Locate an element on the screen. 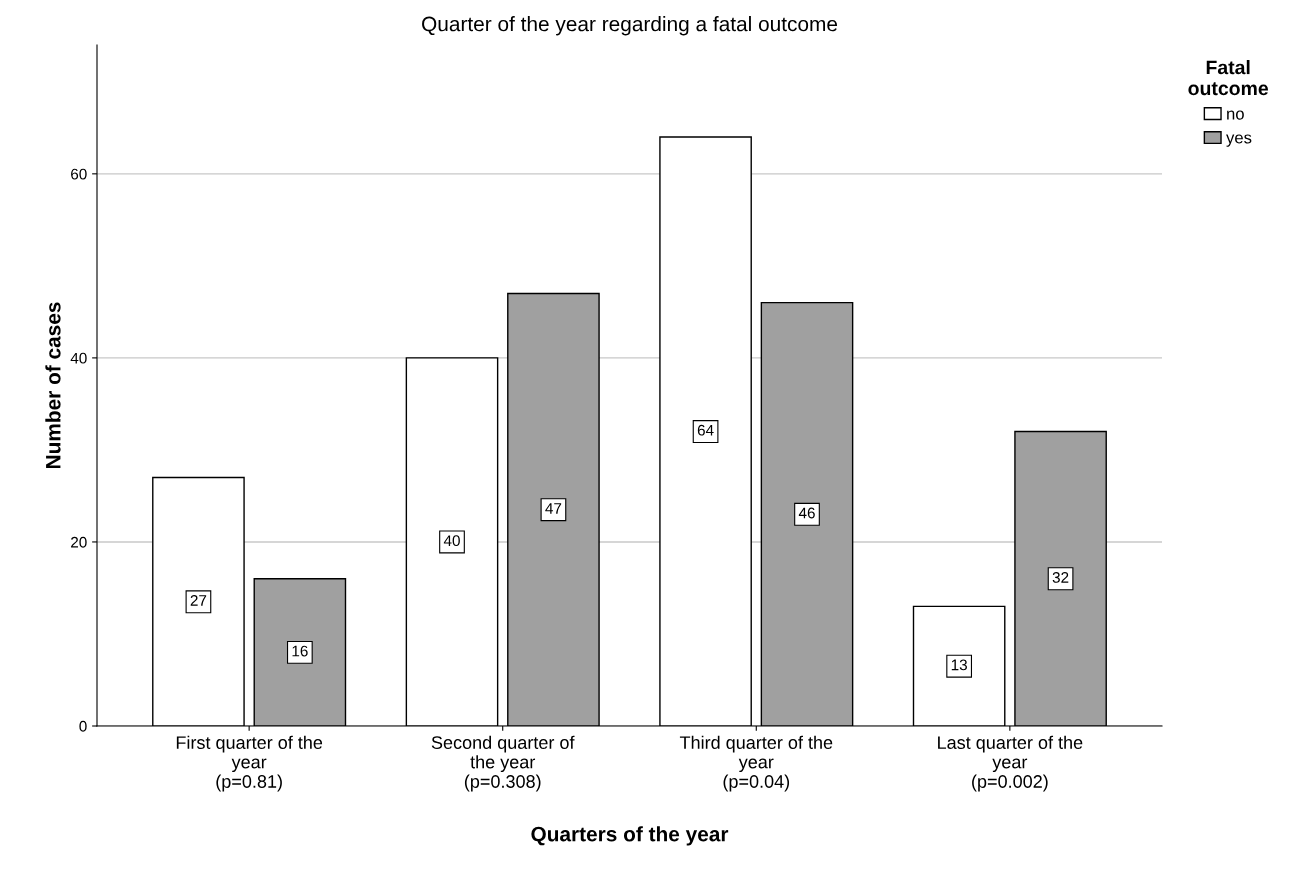 The height and width of the screenshot is (882, 1312). x-tick-label: Third quarter of the year (p=0.04) is located at coordinates (756, 763).